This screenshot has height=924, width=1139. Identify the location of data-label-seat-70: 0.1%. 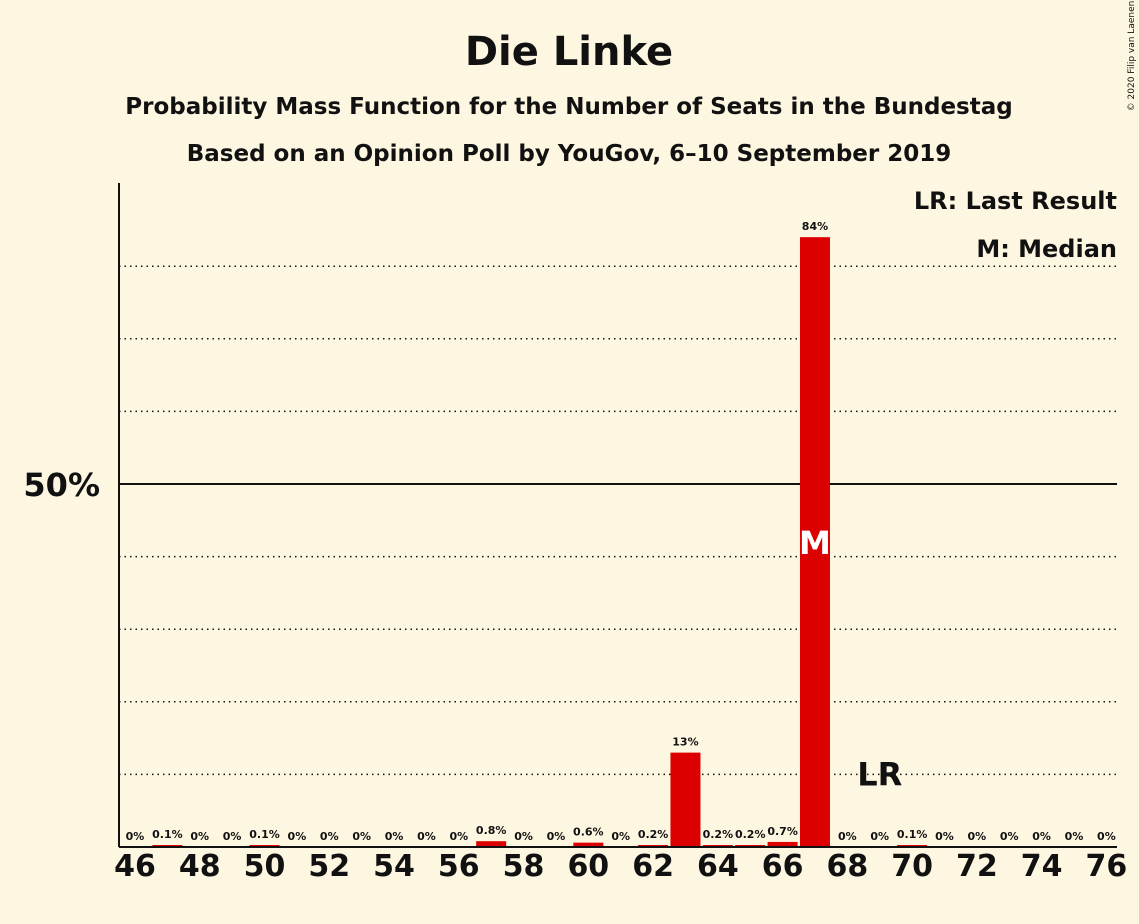
(912, 834).